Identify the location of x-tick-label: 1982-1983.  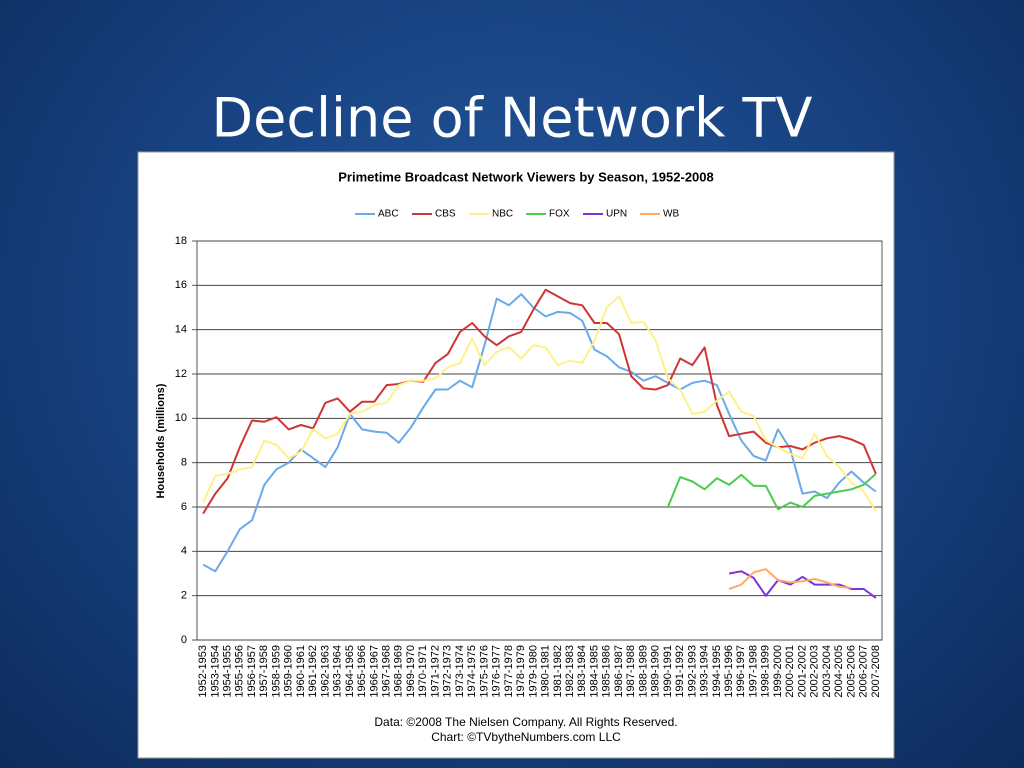
(570, 671).